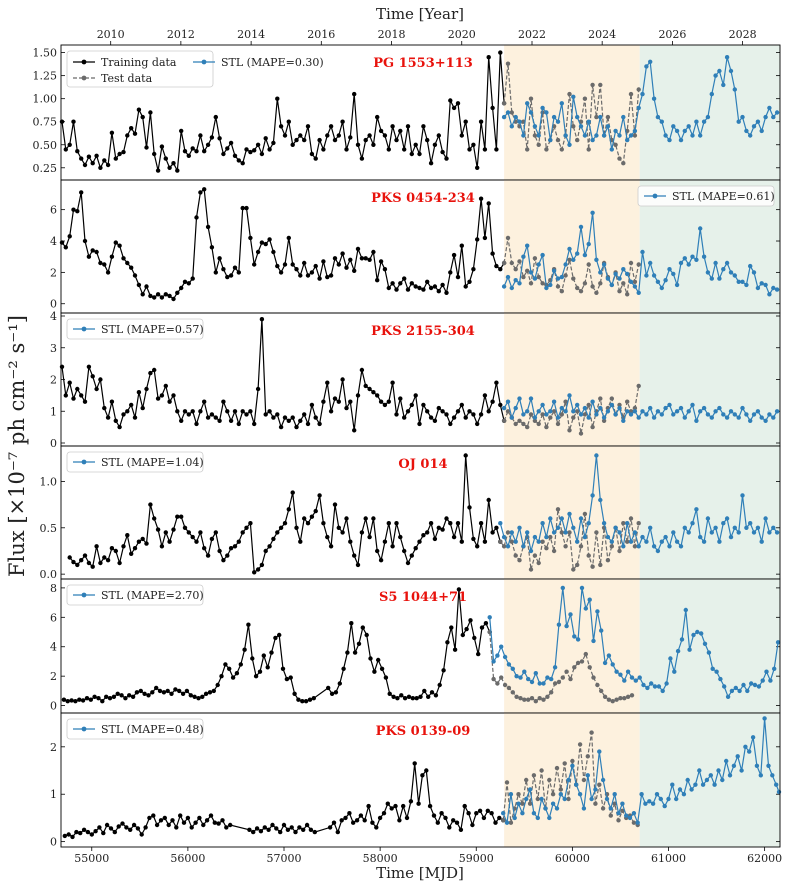  Describe the element at coordinates (655, 196) in the screenshot. I see `legend-swatch-marker` at that location.